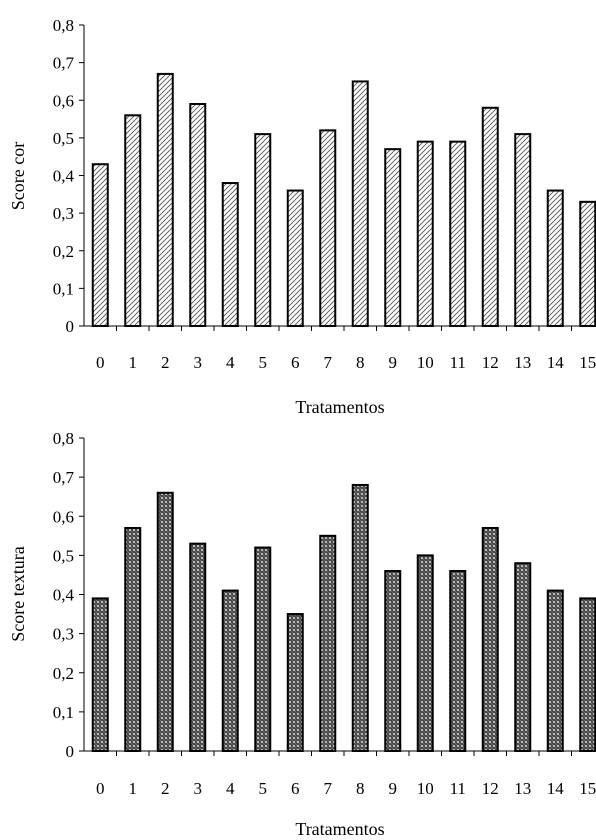 This screenshot has width=596, height=840. What do you see at coordinates (18, 593) in the screenshot?
I see `y-axis-title: Score textura` at bounding box center [18, 593].